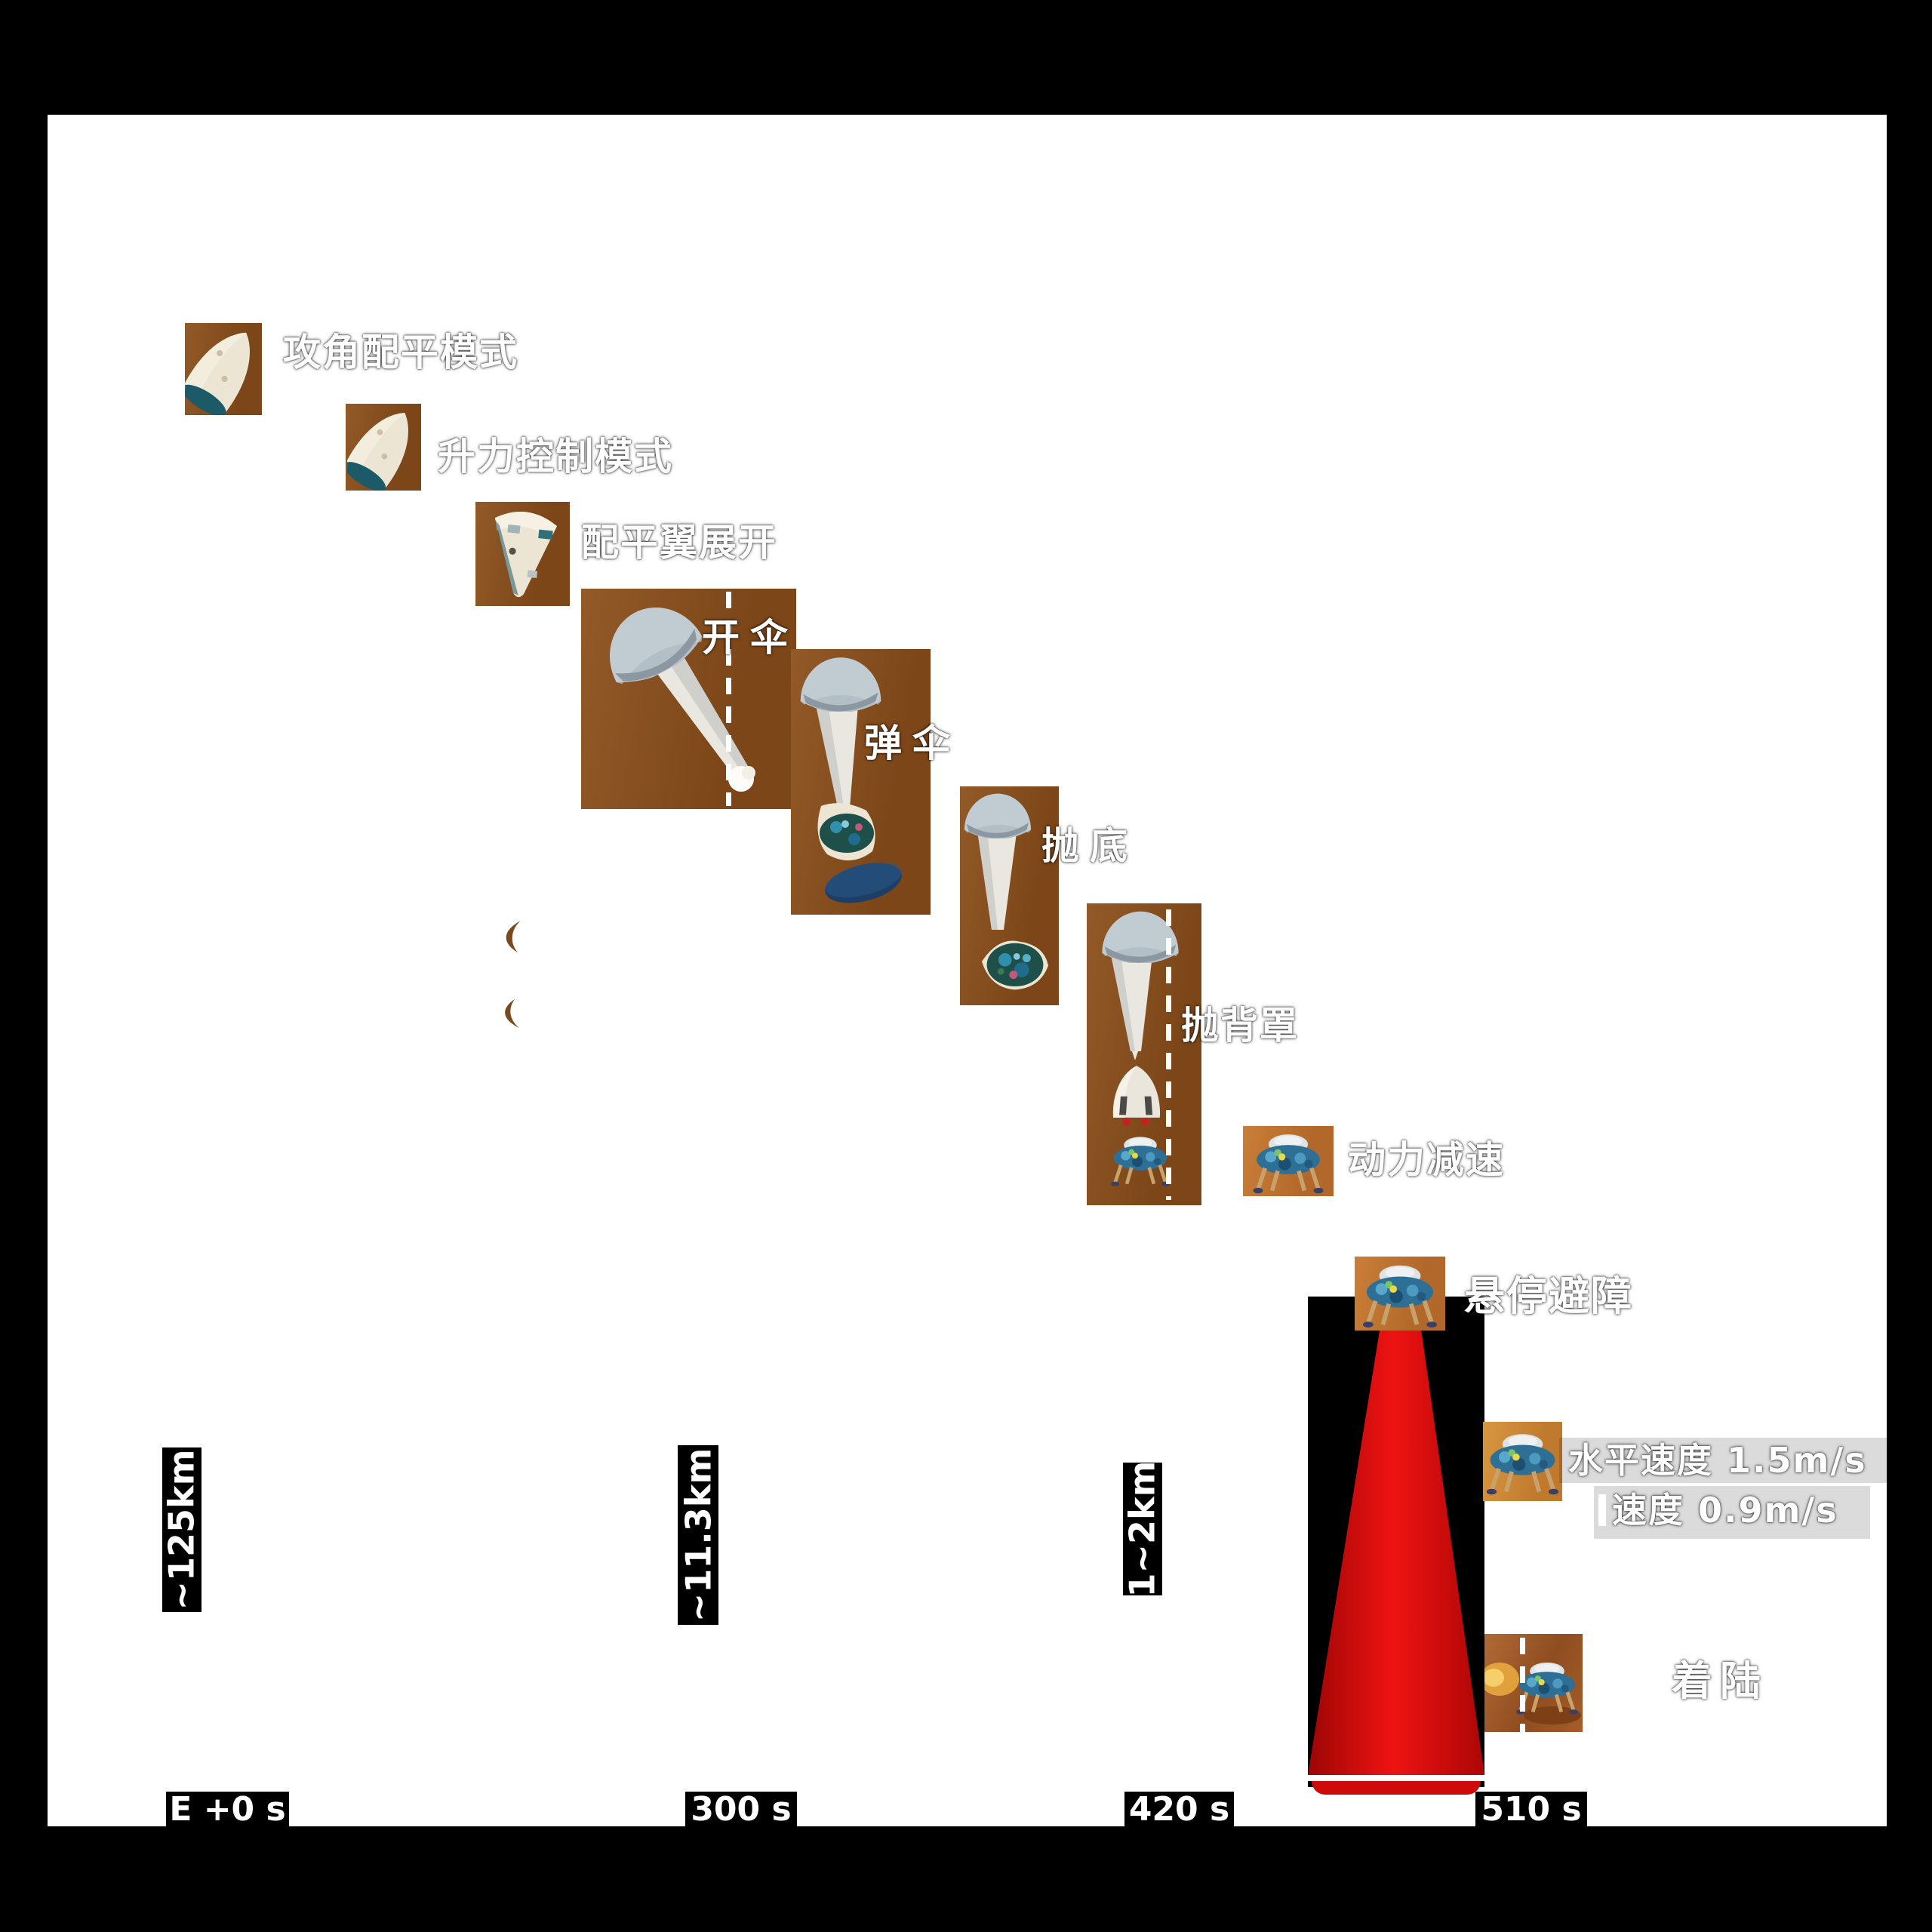 The height and width of the screenshot is (1932, 1932). I want to click on hover-tile, so click(1400, 1294).